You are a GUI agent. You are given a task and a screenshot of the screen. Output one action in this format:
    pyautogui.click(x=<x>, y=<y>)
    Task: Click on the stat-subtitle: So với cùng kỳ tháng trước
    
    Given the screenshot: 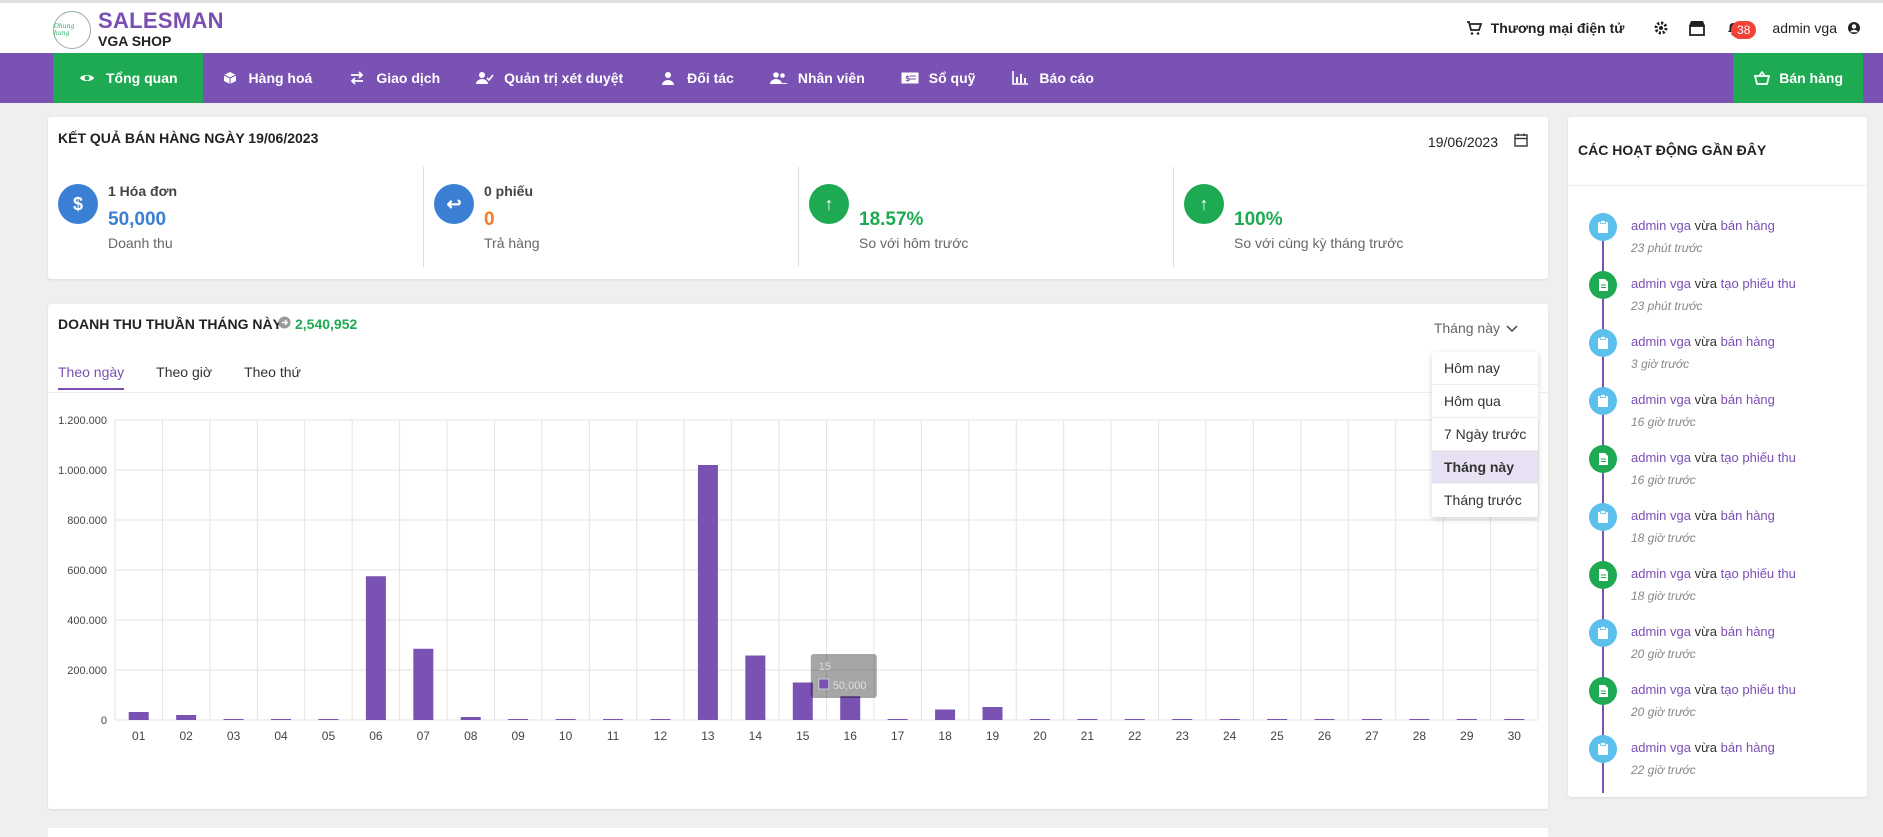 What is the action you would take?
    pyautogui.click(x=1319, y=243)
    